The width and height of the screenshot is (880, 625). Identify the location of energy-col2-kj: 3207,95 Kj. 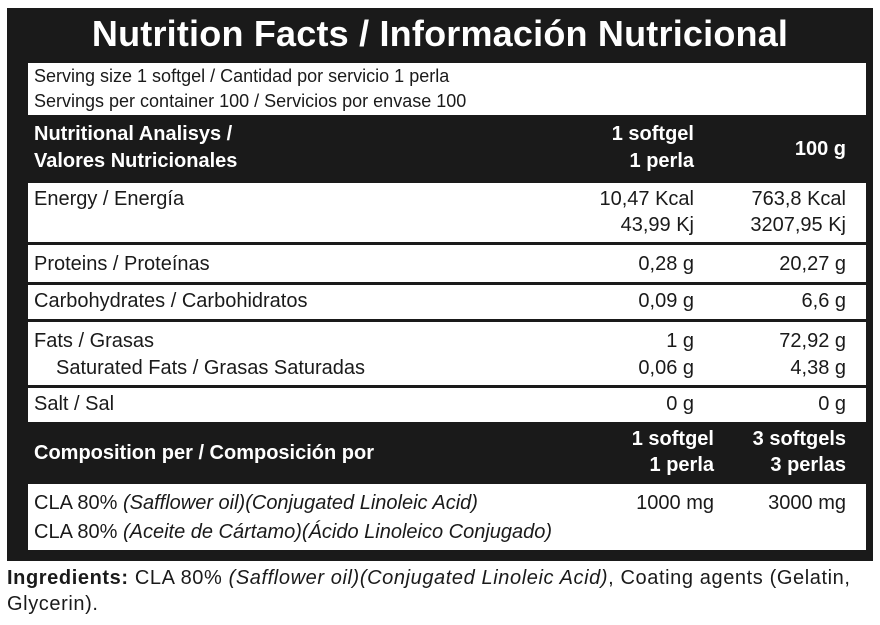
(798, 225).